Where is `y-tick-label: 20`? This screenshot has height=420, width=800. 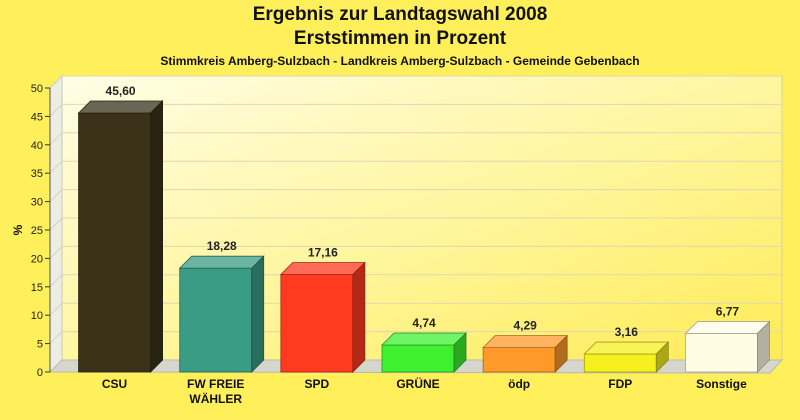 y-tick-label: 20 is located at coordinates (37, 259).